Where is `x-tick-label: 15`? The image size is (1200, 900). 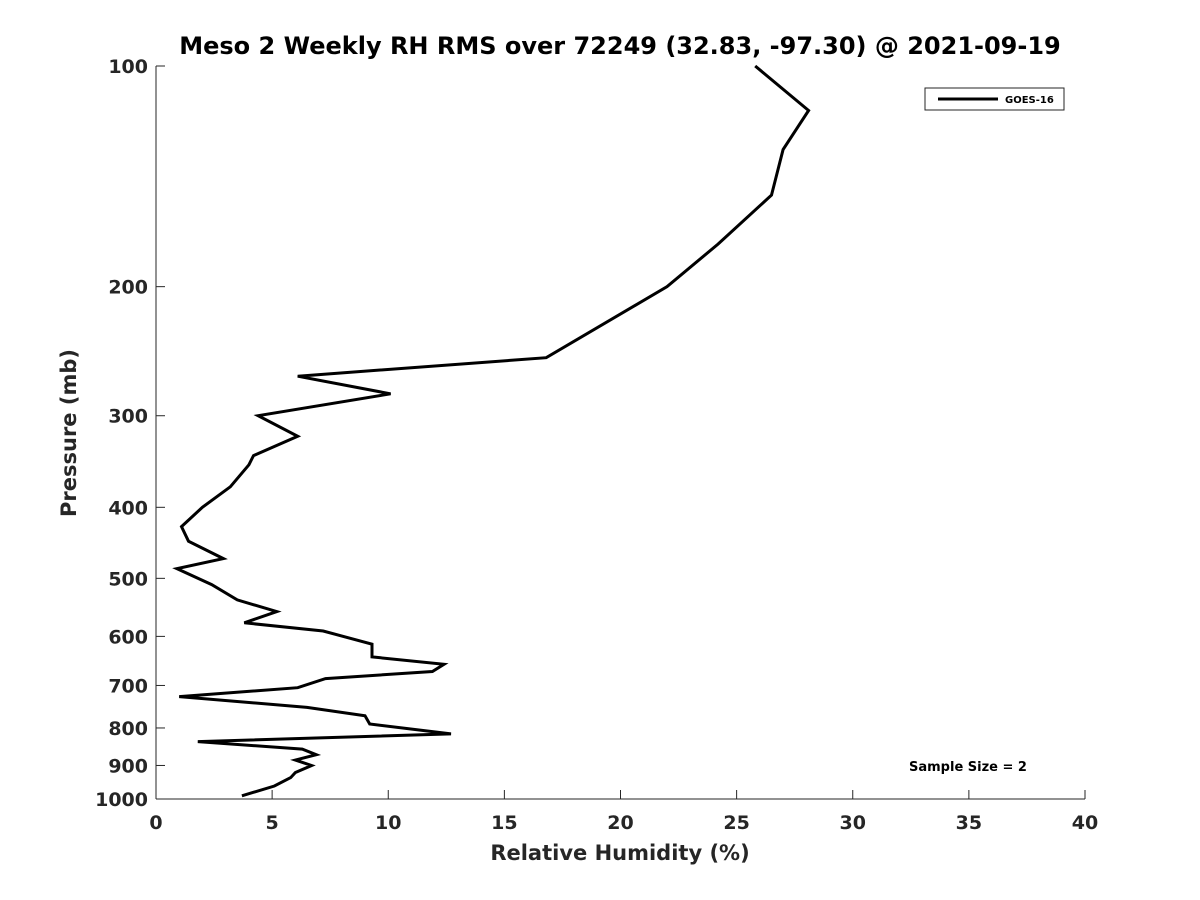 x-tick-label: 15 is located at coordinates (504, 823).